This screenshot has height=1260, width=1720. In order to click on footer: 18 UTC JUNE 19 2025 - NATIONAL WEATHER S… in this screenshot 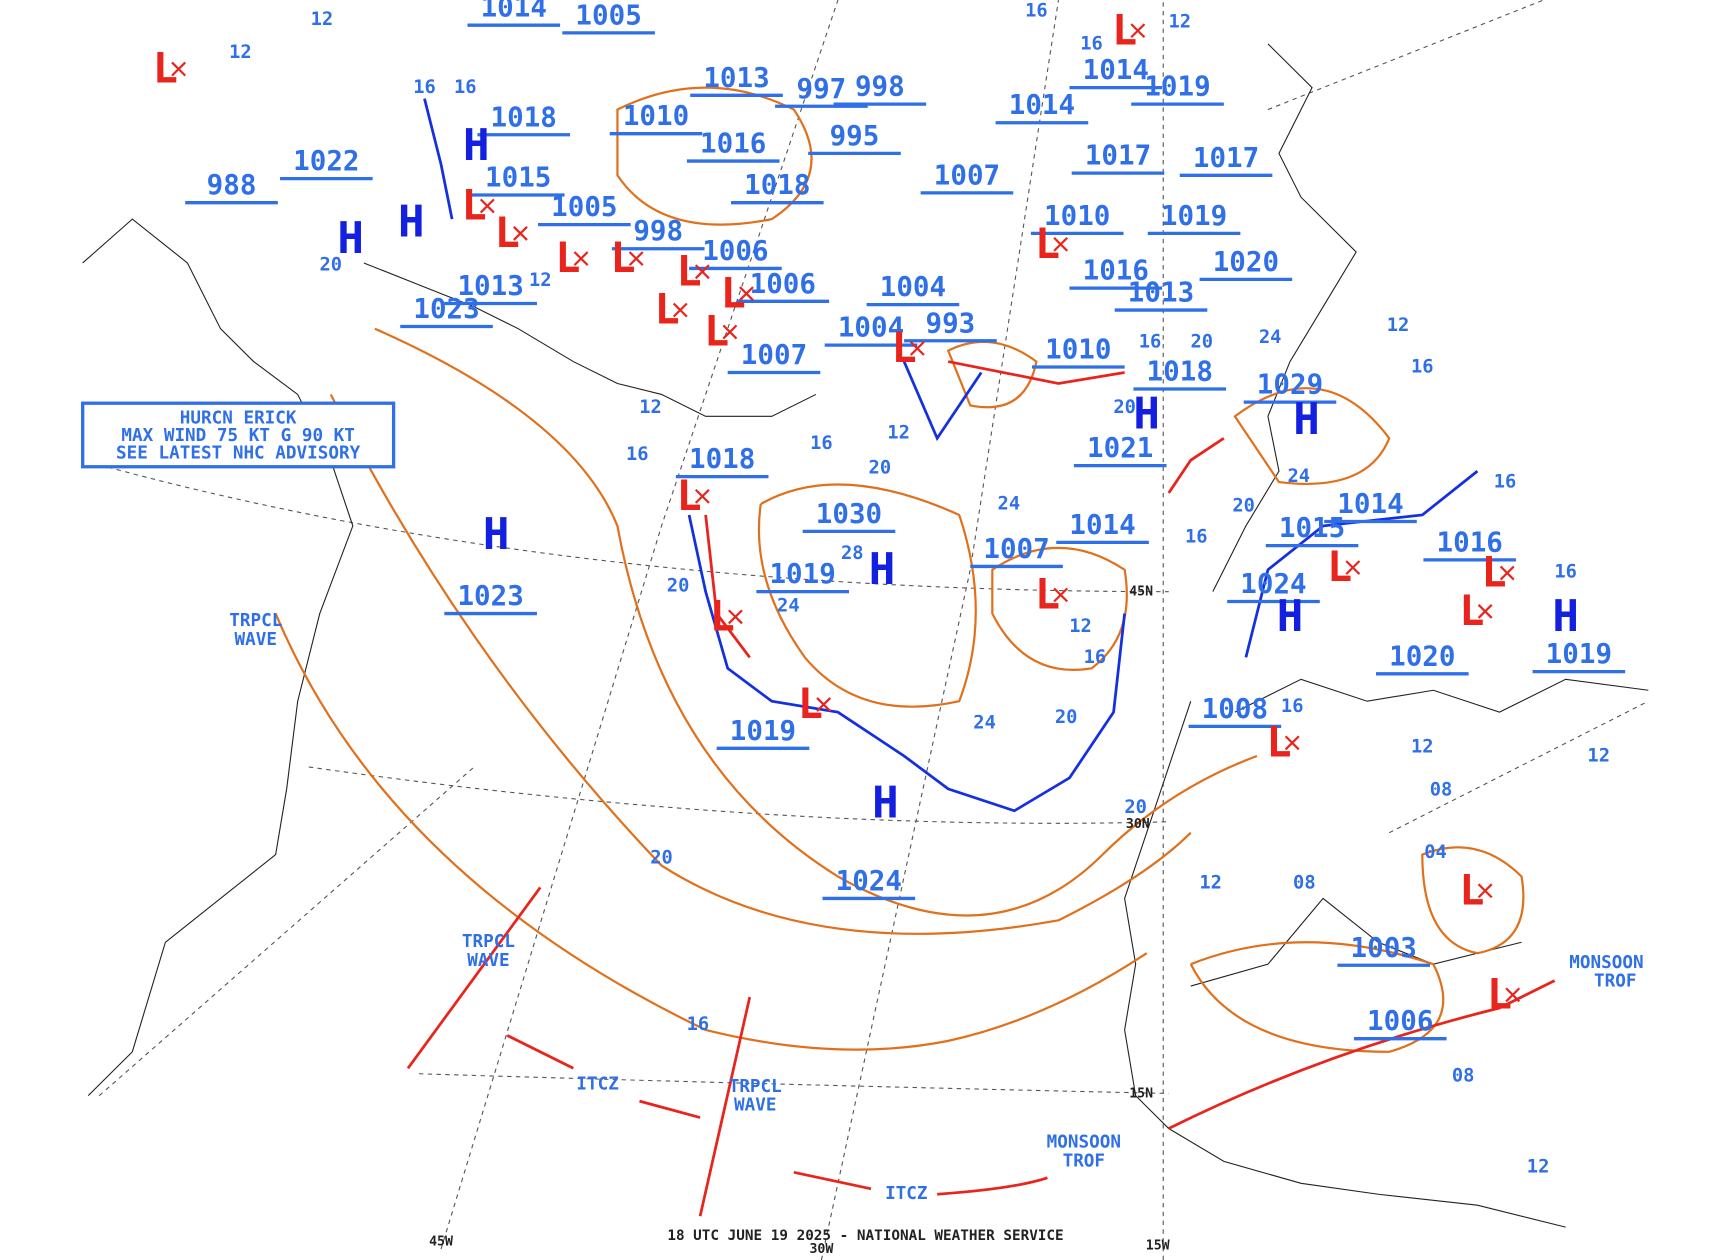, I will do `click(865, 1236)`.